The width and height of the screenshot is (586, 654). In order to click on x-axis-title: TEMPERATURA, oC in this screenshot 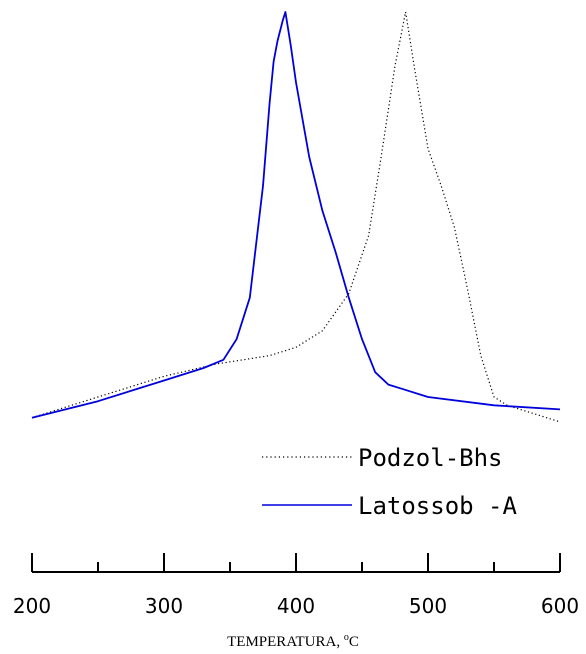, I will do `click(293, 641)`.